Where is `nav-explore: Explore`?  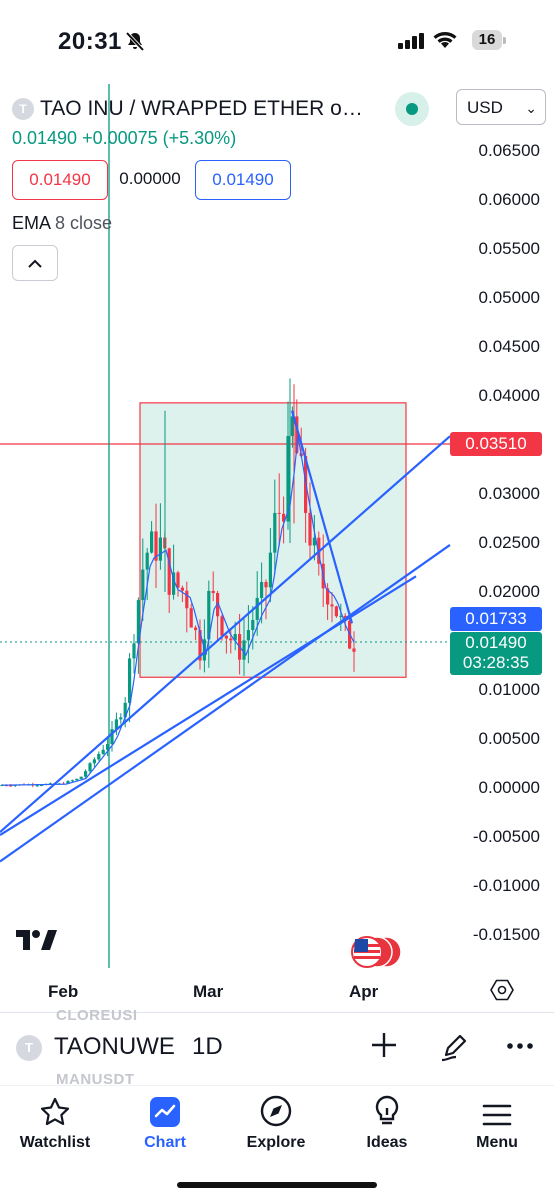 nav-explore: Explore is located at coordinates (276, 1123).